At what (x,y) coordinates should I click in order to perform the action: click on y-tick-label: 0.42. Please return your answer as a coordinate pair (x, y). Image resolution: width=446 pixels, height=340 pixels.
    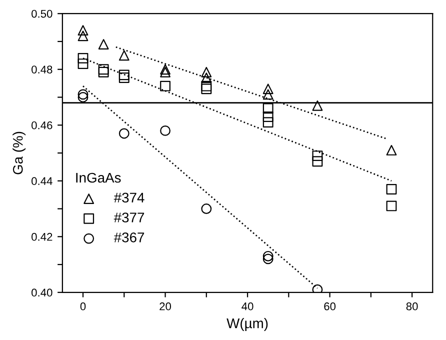
    Looking at the image, I should click on (42, 236).